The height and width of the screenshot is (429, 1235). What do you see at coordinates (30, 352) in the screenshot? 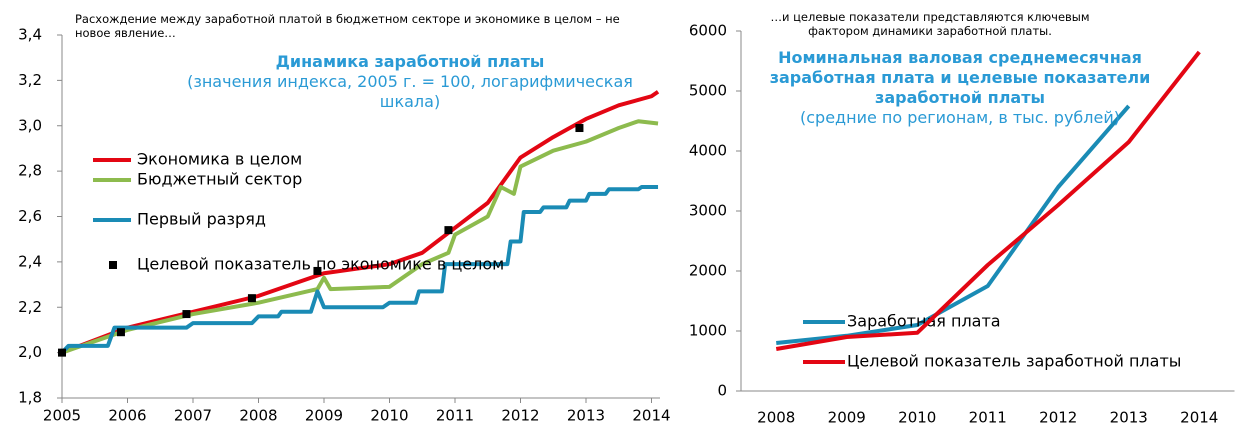
I see `y-tick-label: 2,0` at bounding box center [30, 352].